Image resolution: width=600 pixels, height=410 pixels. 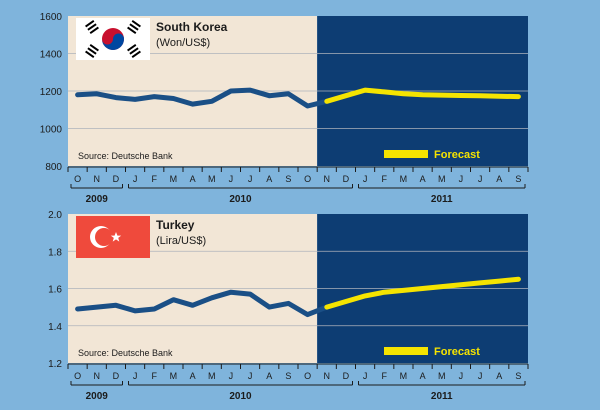 I want to click on y-tick-label: 1.6, so click(x=55, y=290).